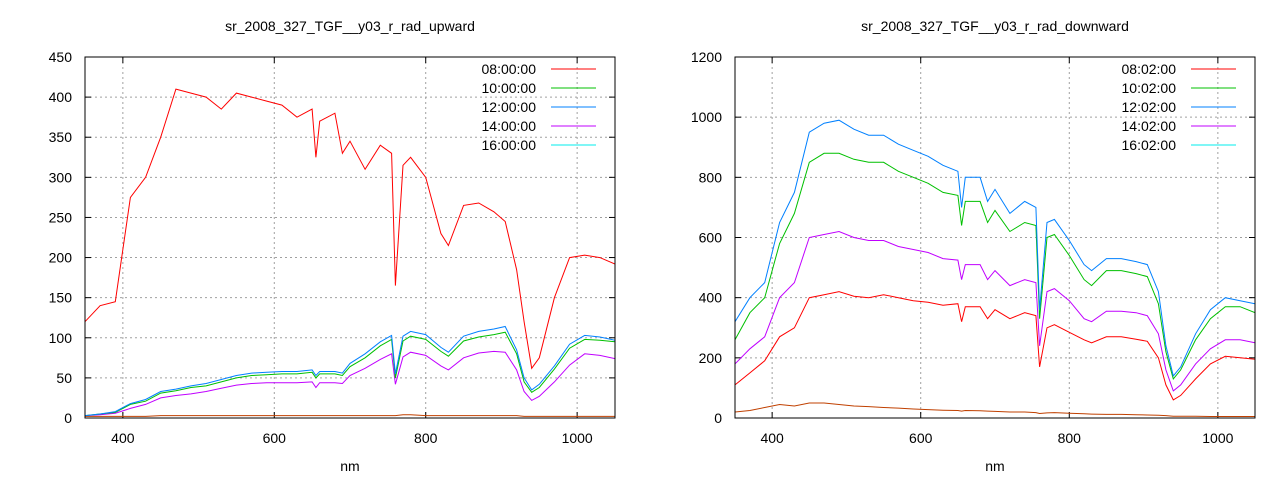 The width and height of the screenshot is (1280, 480). I want to click on y-tick-label: 150, so click(61, 298).